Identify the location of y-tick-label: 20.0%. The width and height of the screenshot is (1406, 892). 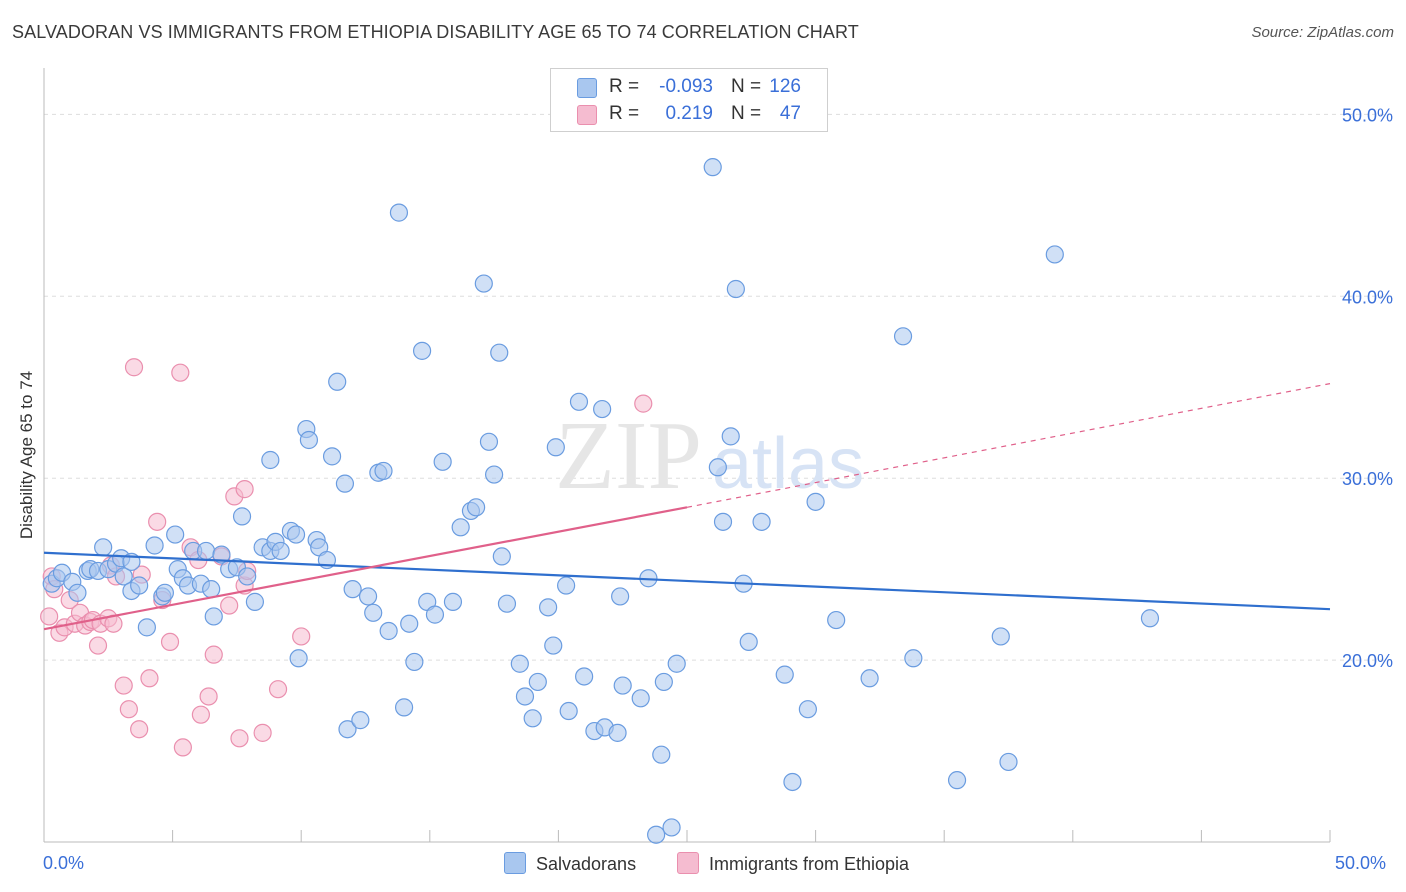
(1367, 661).